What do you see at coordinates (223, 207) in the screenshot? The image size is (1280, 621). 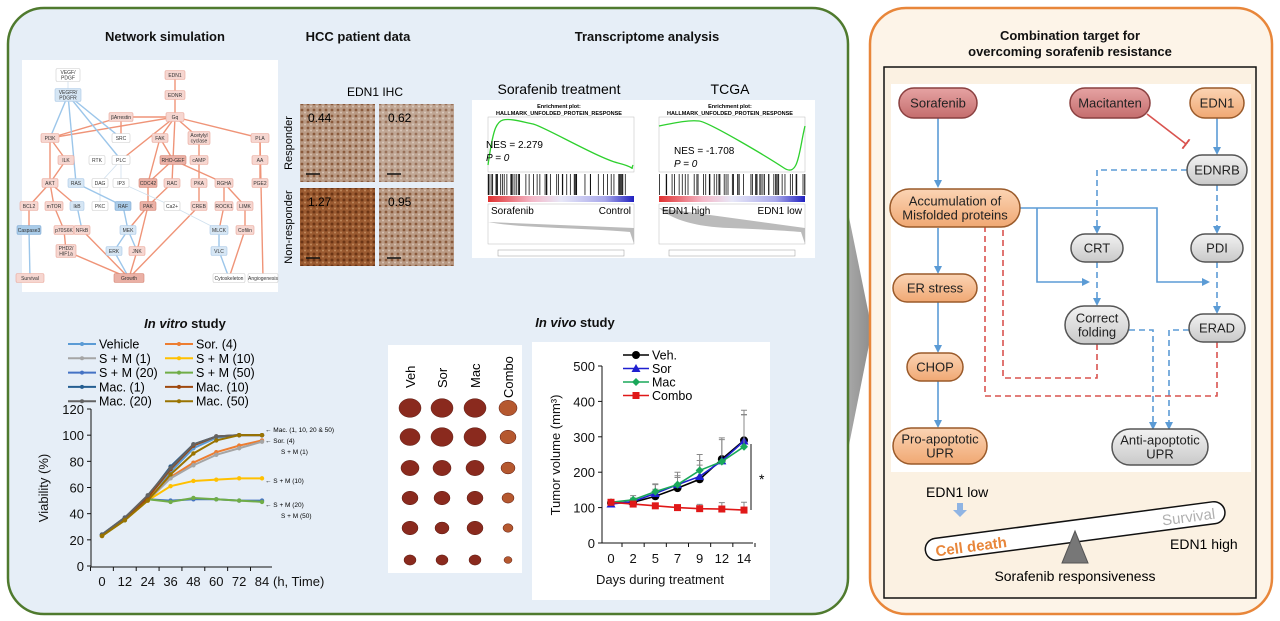 I see `network-node-label: ROCK1` at bounding box center [223, 207].